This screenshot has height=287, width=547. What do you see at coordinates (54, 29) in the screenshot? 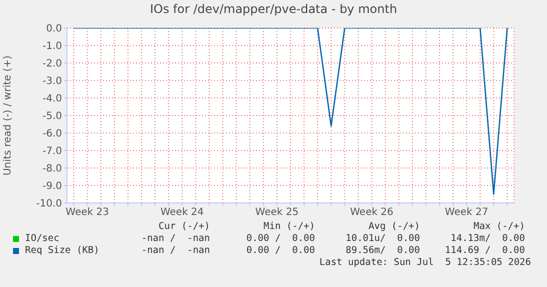
I see `y-tick-label: 0.0` at bounding box center [54, 29].